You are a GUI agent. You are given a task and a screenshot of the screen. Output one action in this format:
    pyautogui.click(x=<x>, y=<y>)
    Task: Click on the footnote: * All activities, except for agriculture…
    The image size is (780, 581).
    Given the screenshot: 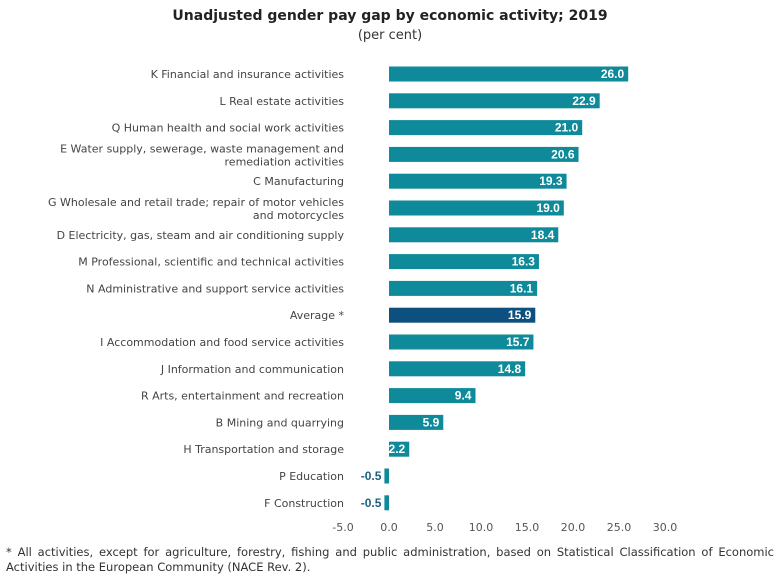 What is the action you would take?
    pyautogui.click(x=390, y=559)
    